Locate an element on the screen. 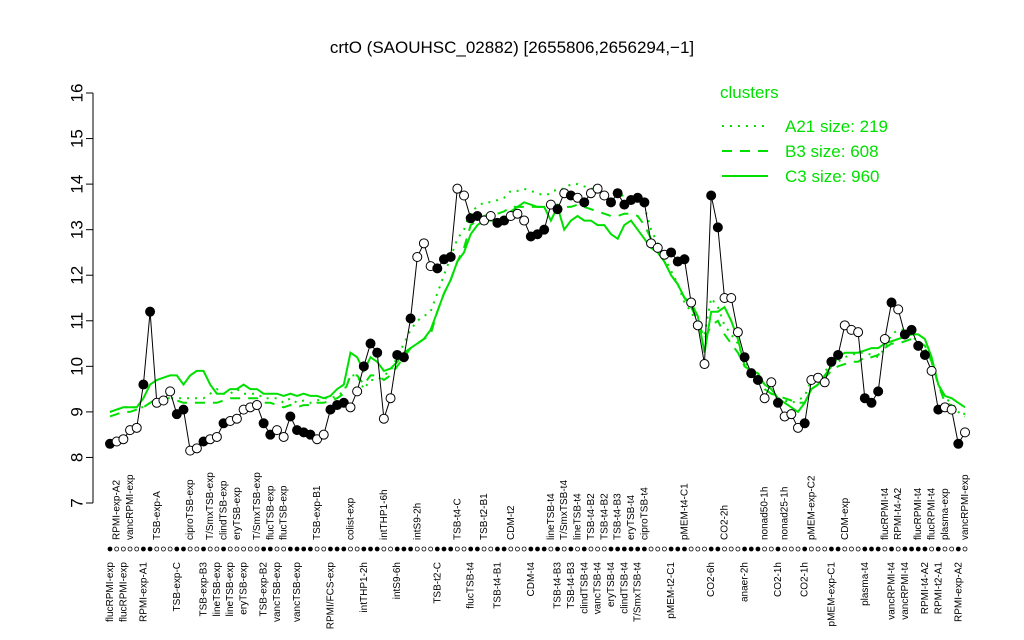  x-tick-label: flucRPMI-exp is located at coordinates (123, 592).